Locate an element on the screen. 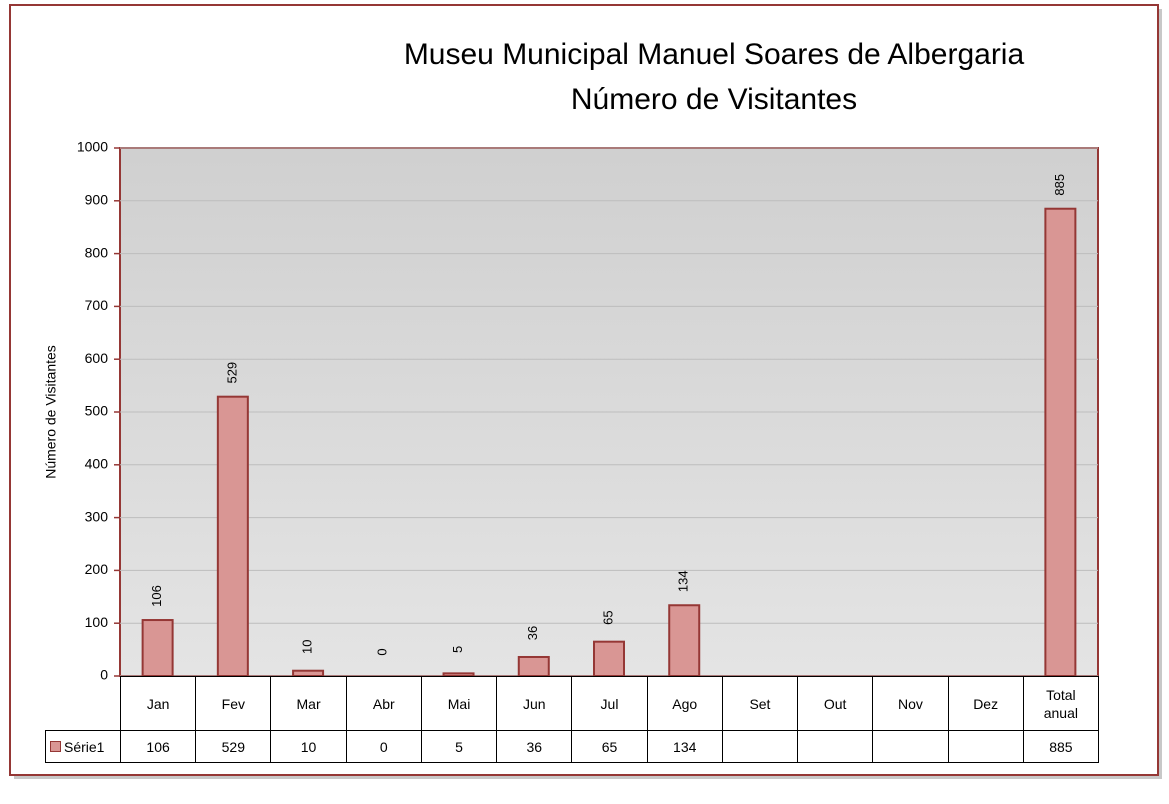  legend-label: Série1 is located at coordinates (84, 746).